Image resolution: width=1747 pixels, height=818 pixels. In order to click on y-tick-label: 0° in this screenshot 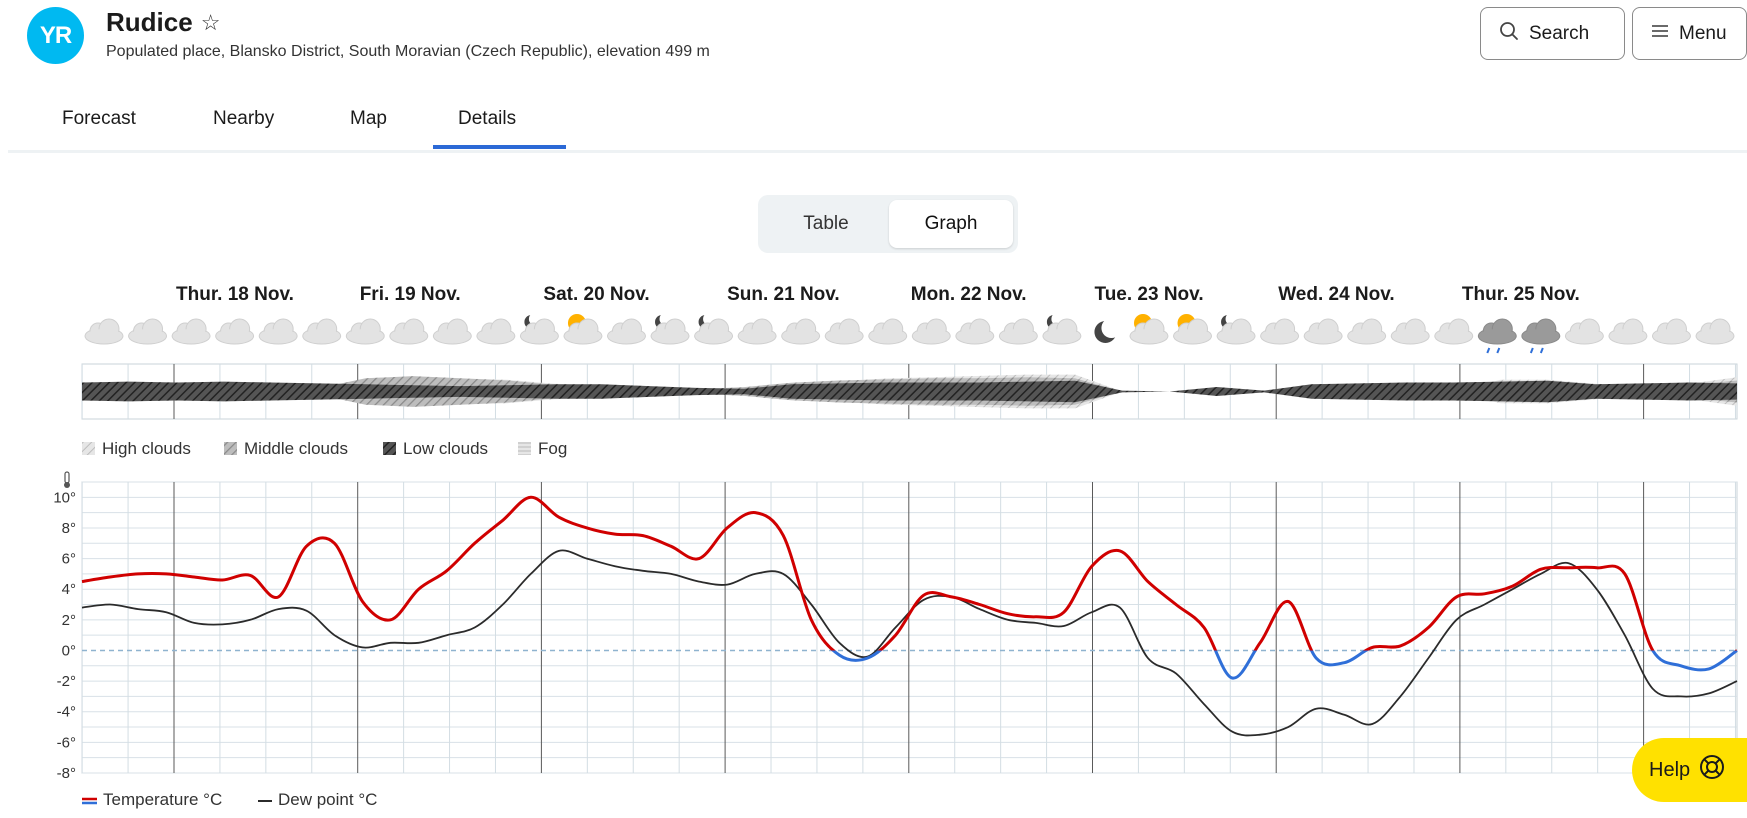, I will do `click(69, 650)`.